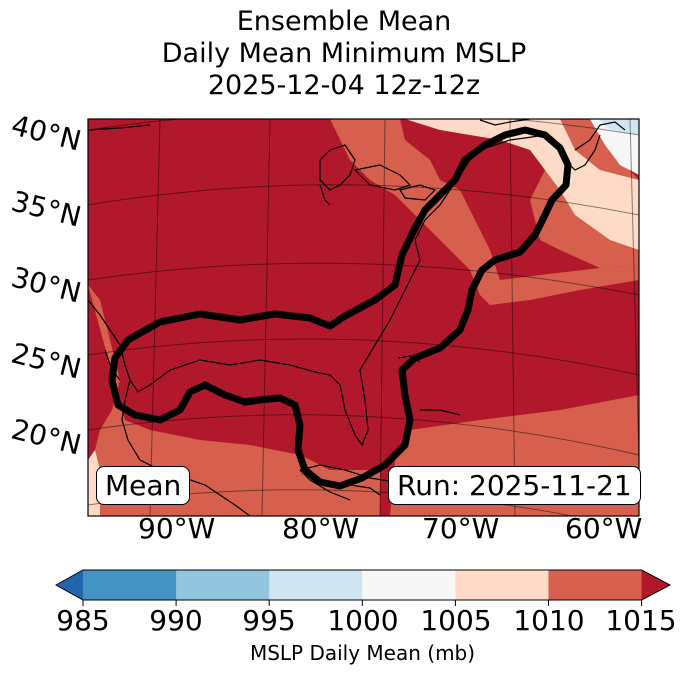 This screenshot has height=674, width=688. I want to click on lon-label-60w: 60°W, so click(604, 528).